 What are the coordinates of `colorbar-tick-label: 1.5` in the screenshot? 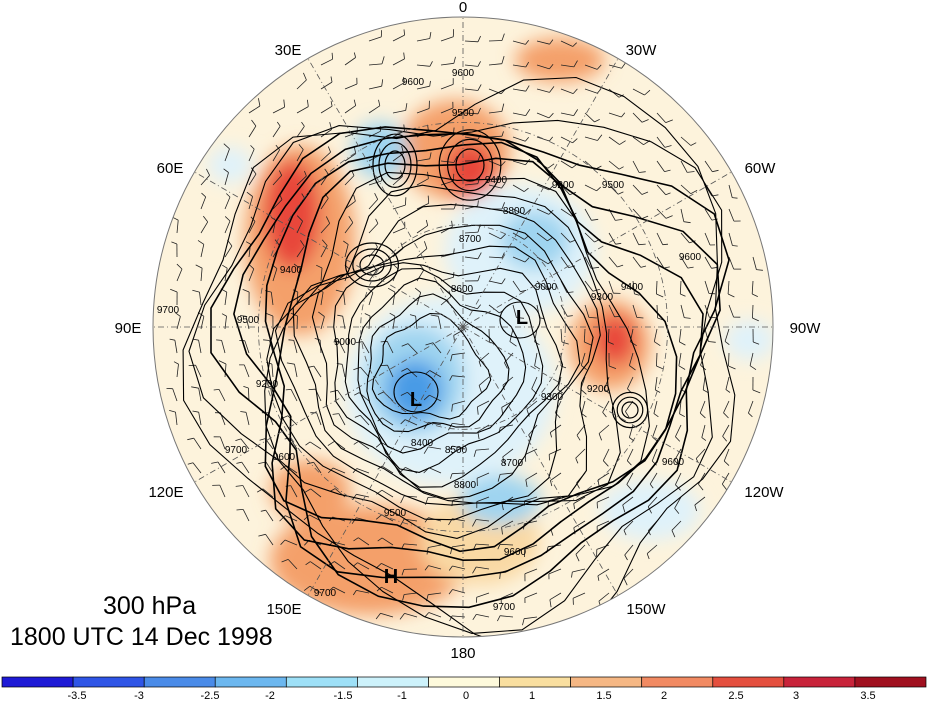 It's located at (603, 696).